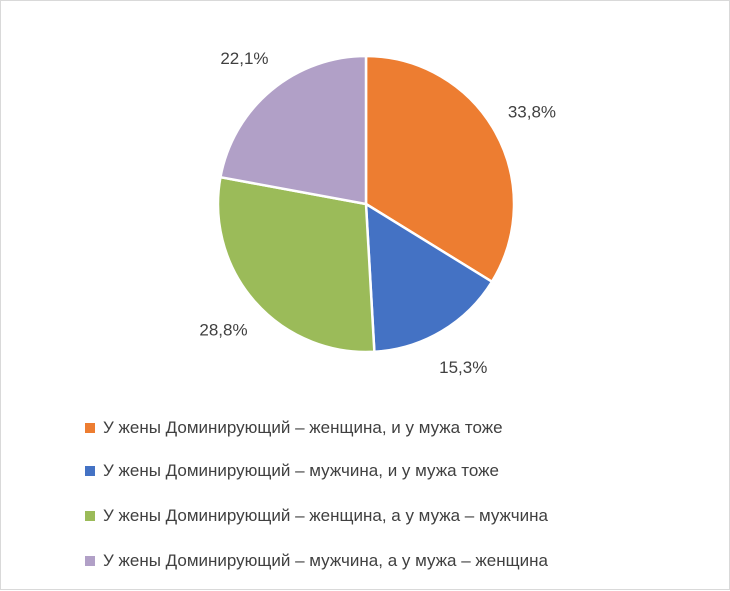 This screenshot has height=591, width=730. What do you see at coordinates (223, 330) in the screenshot?
I see `data-label-3: 28,8%` at bounding box center [223, 330].